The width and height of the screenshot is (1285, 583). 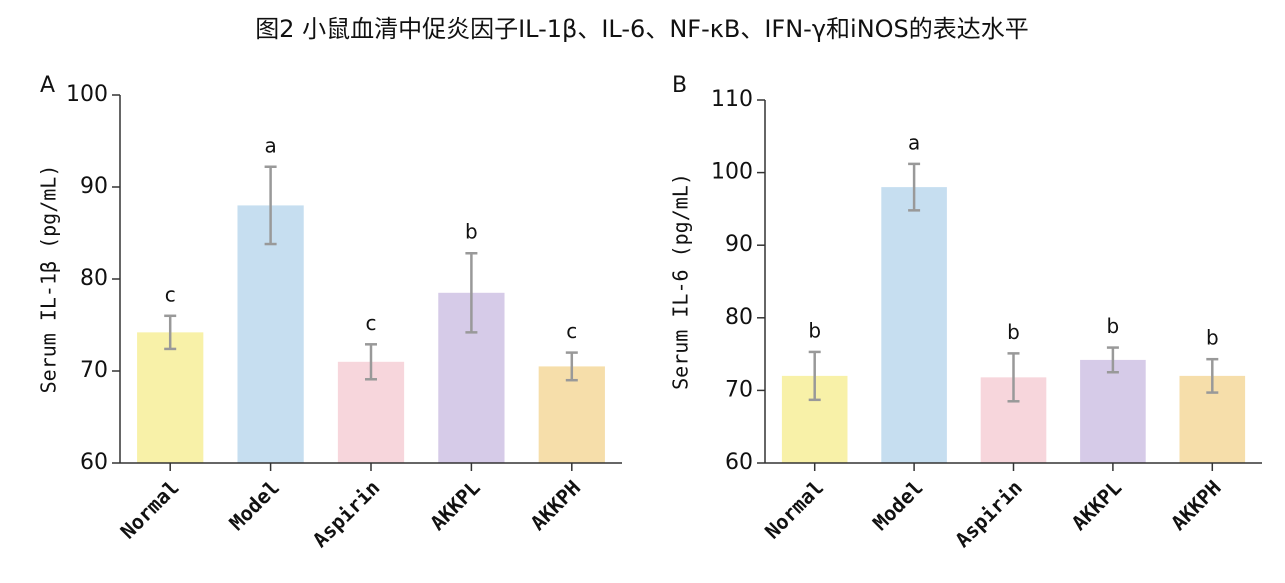 I want to click on panel-label: A, so click(x=47, y=85).